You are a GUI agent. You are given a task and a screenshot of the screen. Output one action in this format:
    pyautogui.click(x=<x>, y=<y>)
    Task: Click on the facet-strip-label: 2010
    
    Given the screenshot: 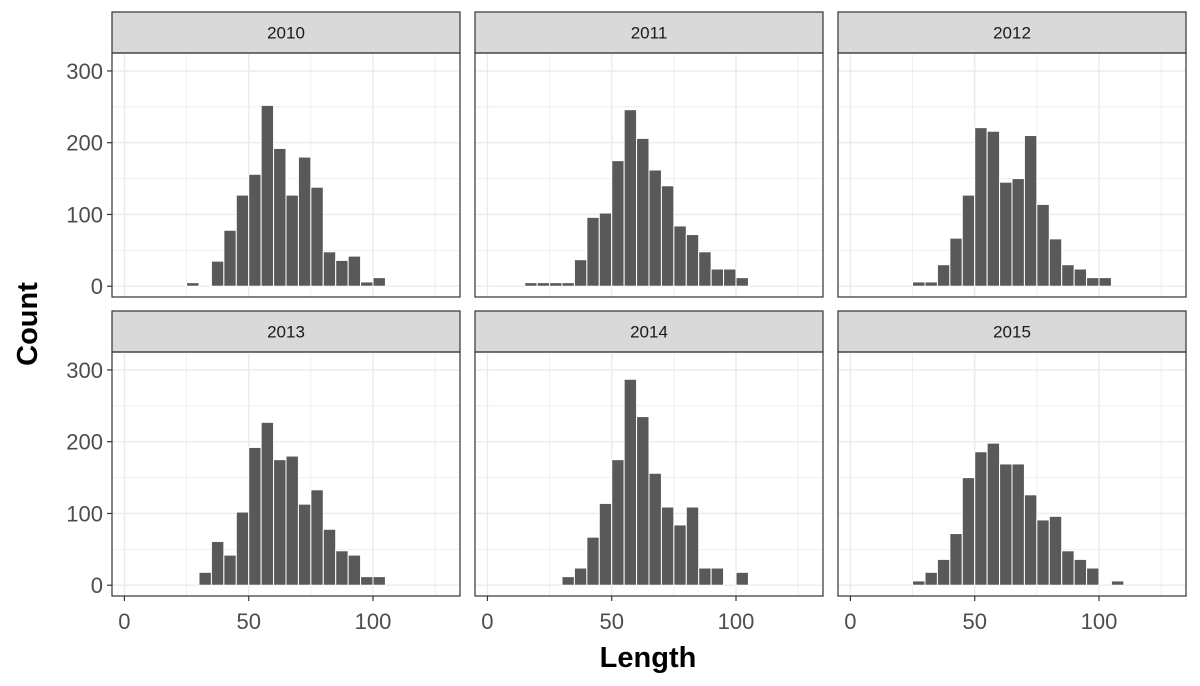 What is the action you would take?
    pyautogui.click(x=286, y=33)
    